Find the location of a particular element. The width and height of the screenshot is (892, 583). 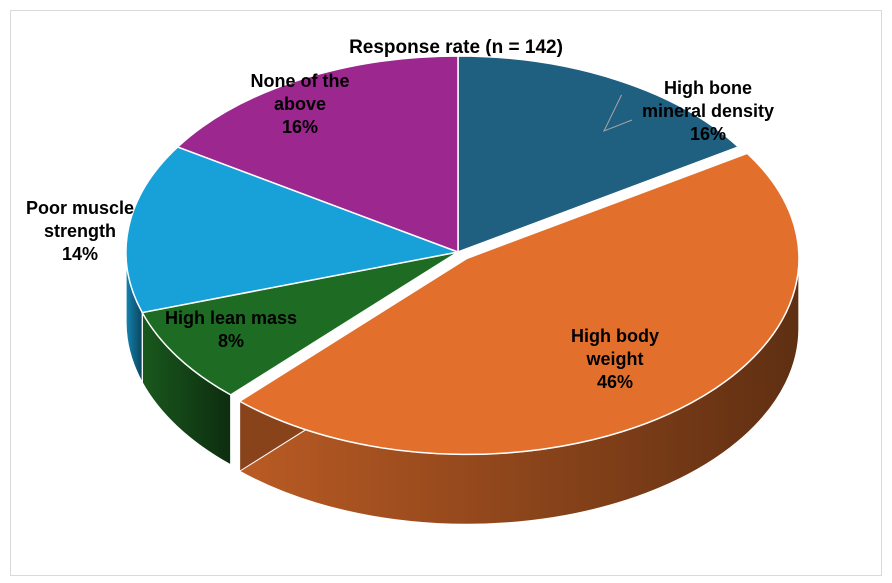

data-label-high-lean-mass: High lean mass 8% is located at coordinates (231, 329).